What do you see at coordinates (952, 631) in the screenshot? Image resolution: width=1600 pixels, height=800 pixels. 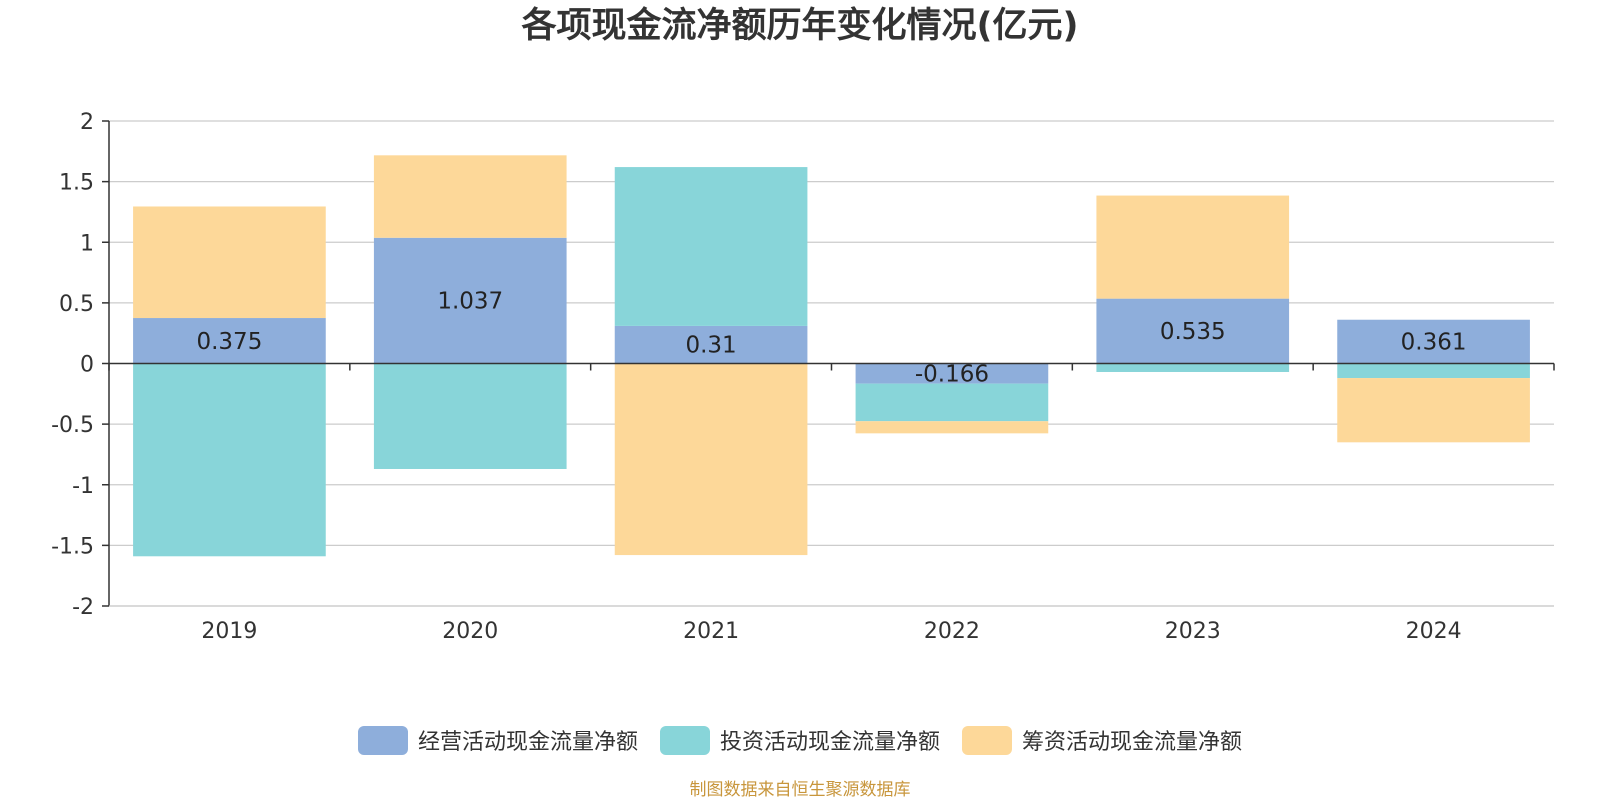 I see `x-tick-label: 2022` at bounding box center [952, 631].